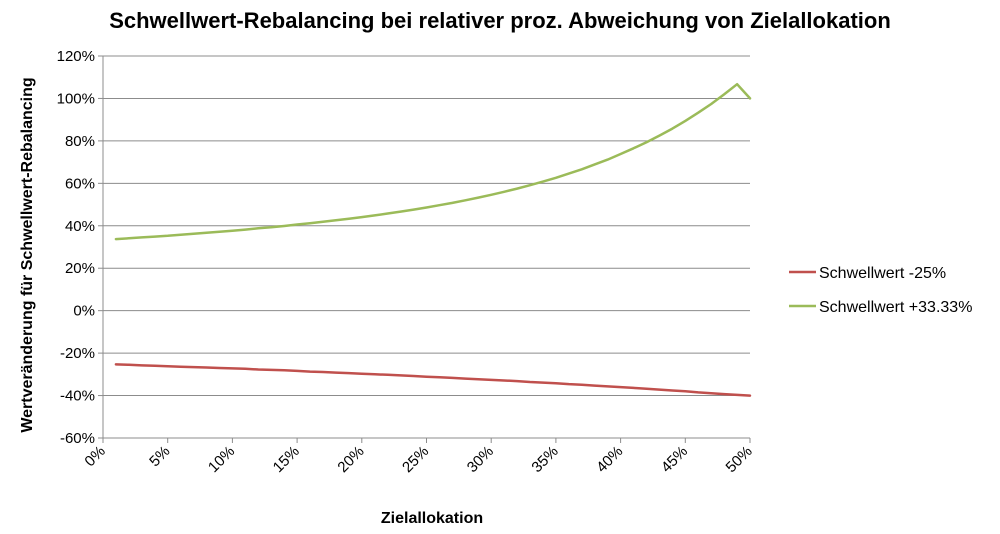 Image resolution: width=1000 pixels, height=534 pixels. Describe the element at coordinates (159, 456) in the screenshot. I see `x-tick-label: 5%` at that location.